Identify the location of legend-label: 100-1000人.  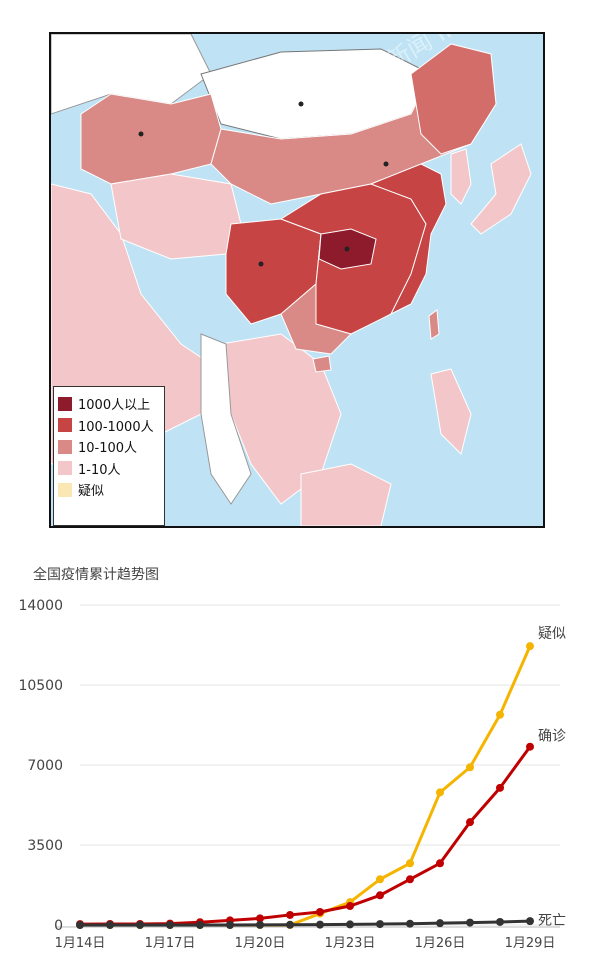
(116, 427).